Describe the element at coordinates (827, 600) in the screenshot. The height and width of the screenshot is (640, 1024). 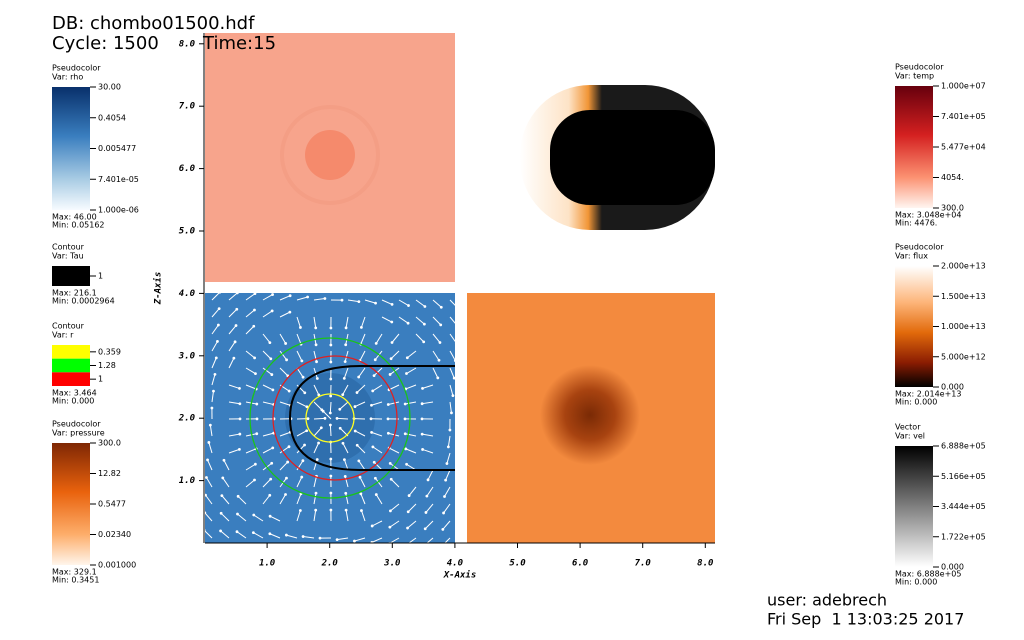
I see `user: user: adebrech` at that location.